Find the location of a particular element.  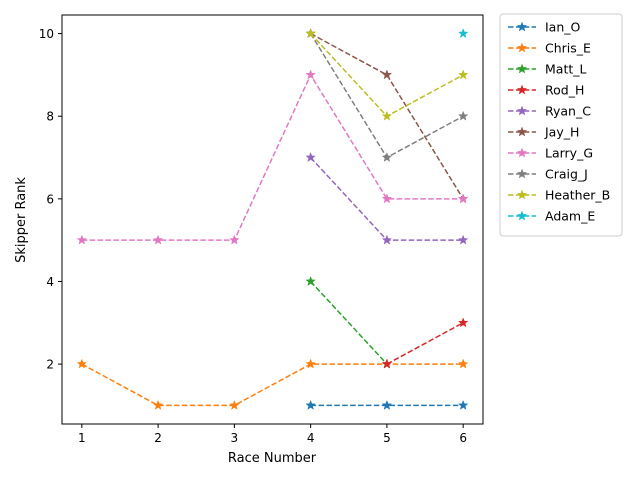

legend-item: Chris_E is located at coordinates (549, 48).